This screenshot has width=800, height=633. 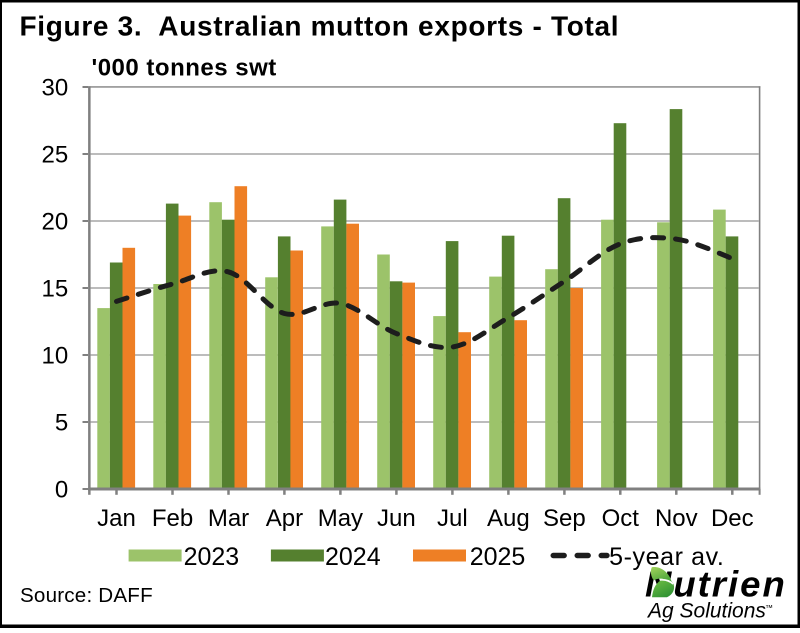 What do you see at coordinates (452, 518) in the screenshot?
I see `svg-text: Jul` at bounding box center [452, 518].